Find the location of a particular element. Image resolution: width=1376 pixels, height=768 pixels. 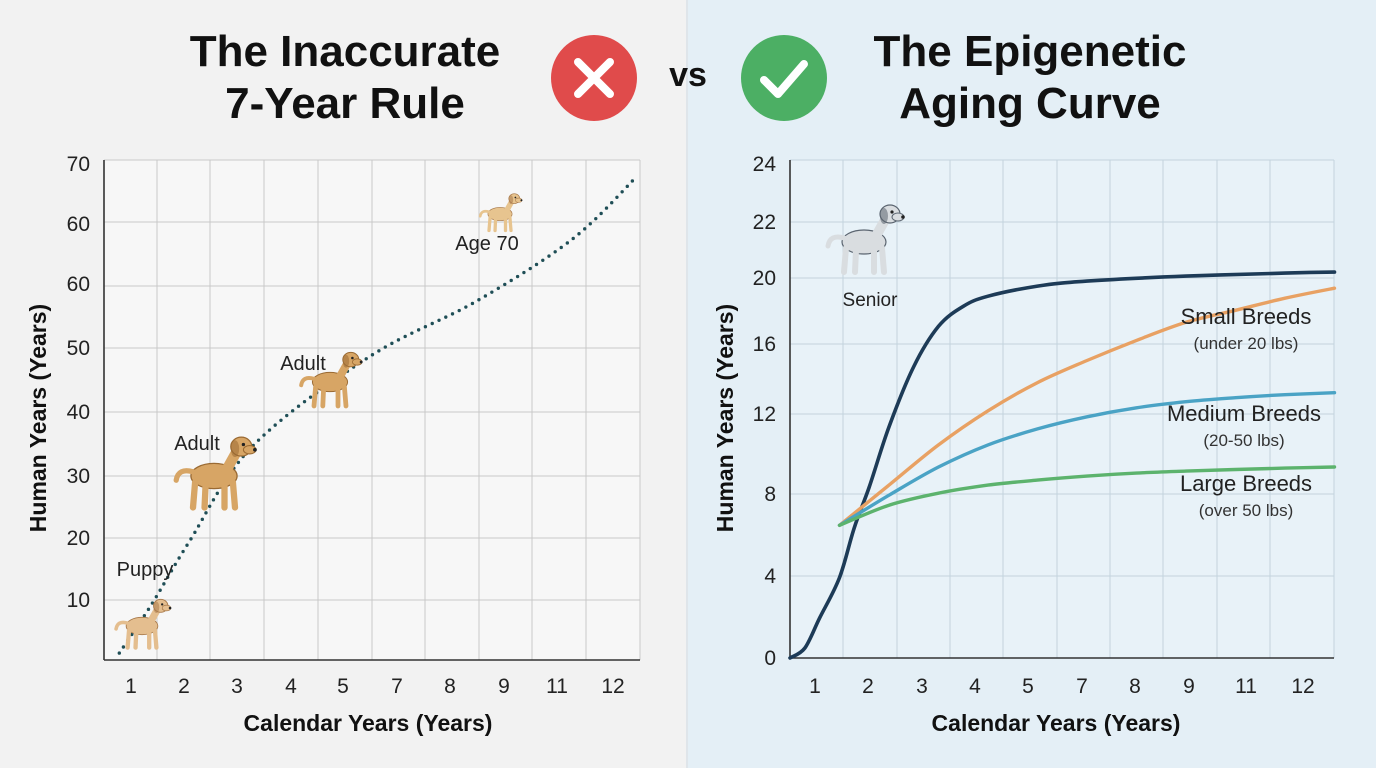

left-y-tick-label: 70 is located at coordinates (78, 164).